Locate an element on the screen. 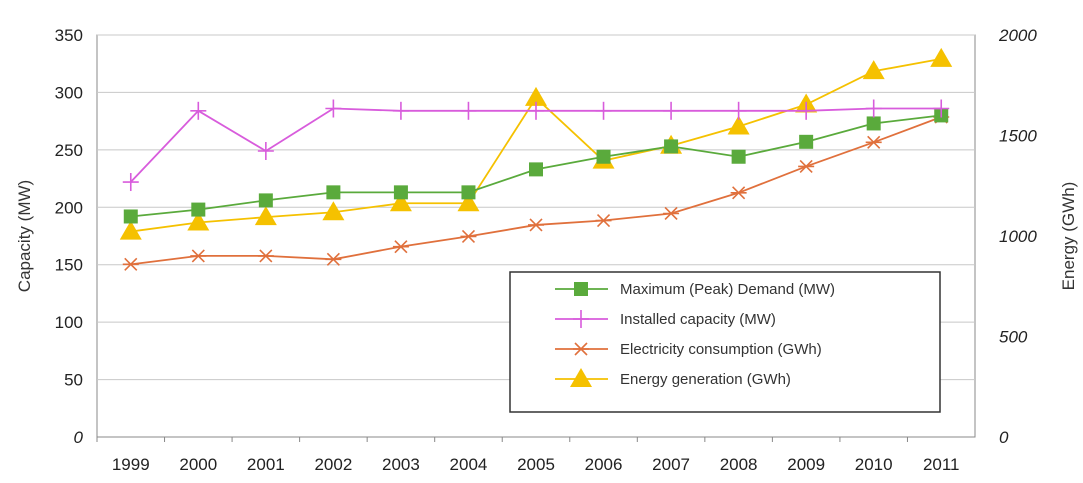 This screenshot has height=483, width=1083. legend-item: Energy generation (GWh) is located at coordinates (673, 378).